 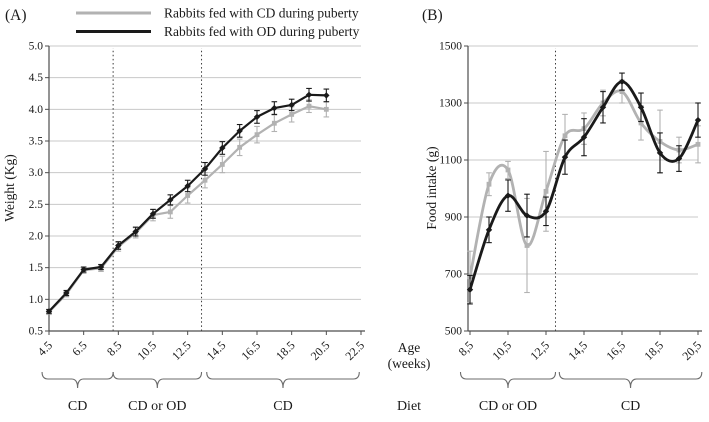 I want to click on x-tick-label: 8.5, so click(x=114, y=348).